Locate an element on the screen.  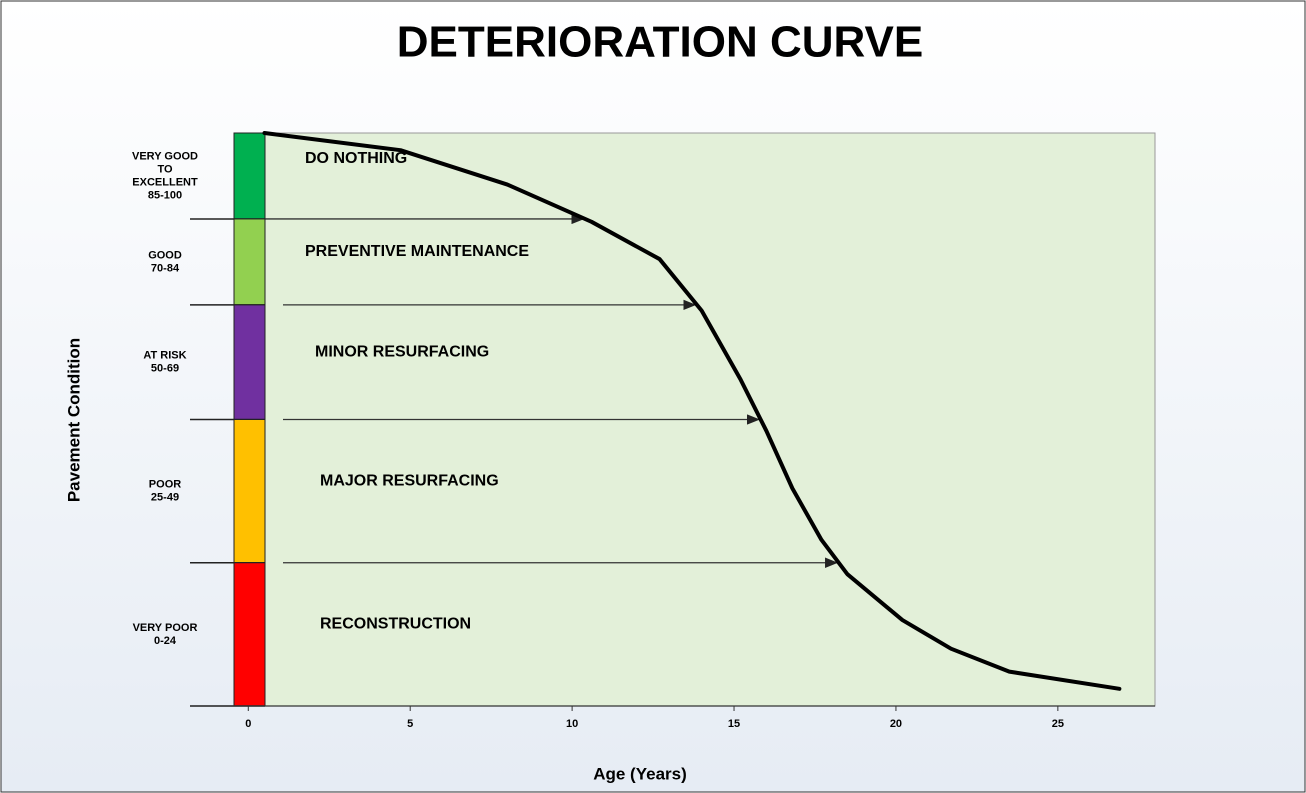
band-label: VERY POOR is located at coordinates (165, 628).